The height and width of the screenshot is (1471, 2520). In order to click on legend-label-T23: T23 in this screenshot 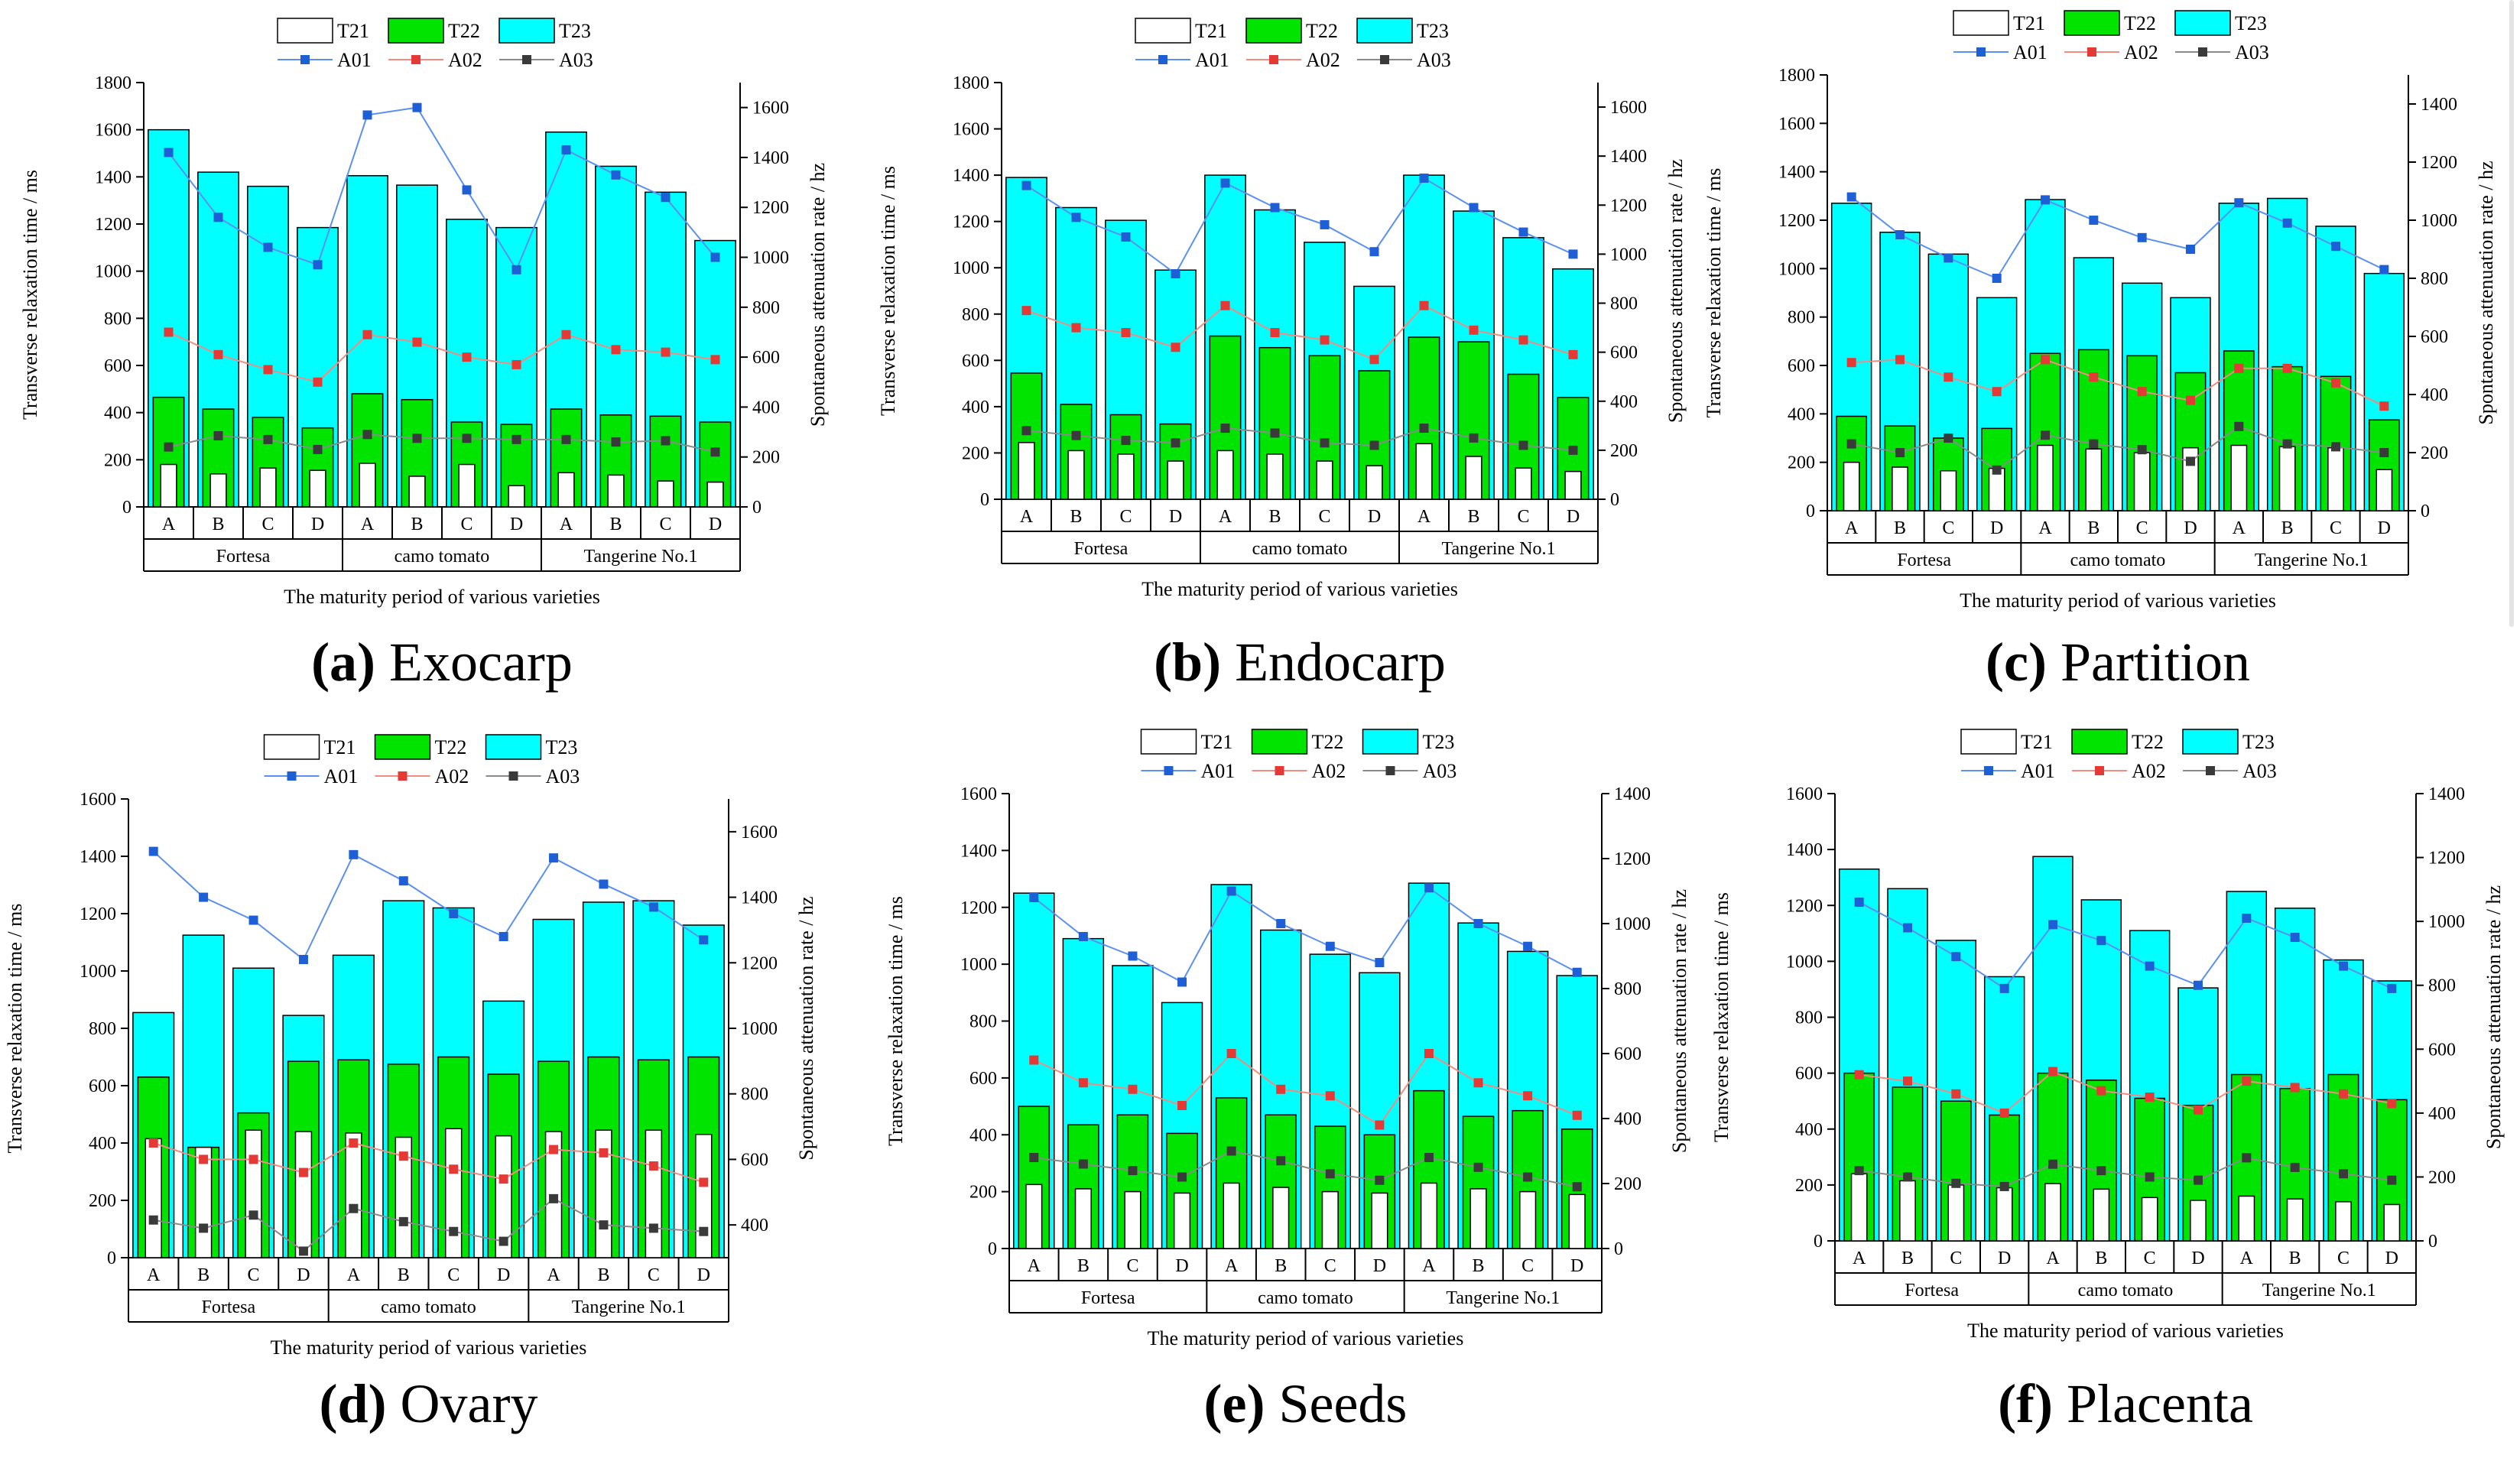, I will do `click(1439, 742)`.